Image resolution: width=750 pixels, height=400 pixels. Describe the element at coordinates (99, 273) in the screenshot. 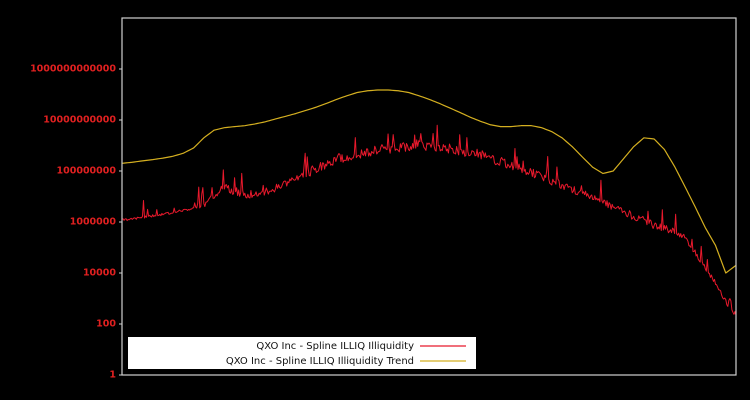

I see `y-axis-tick-label: 10000` at that location.